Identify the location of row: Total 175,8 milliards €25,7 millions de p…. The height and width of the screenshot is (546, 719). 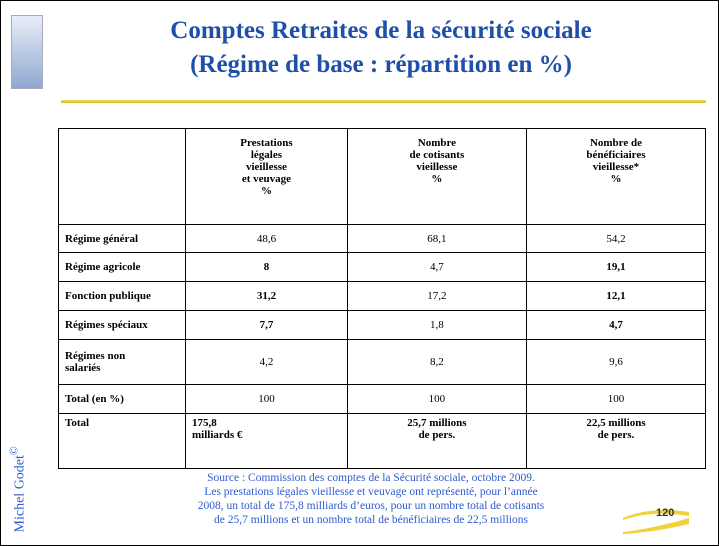
(382, 441).